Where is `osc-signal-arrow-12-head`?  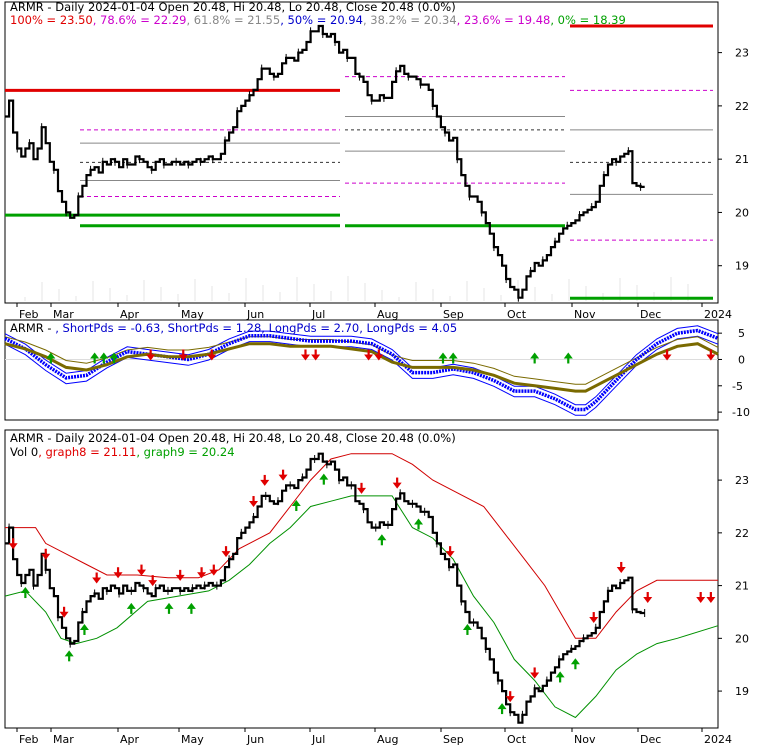
osc-signal-arrow-12-head is located at coordinates (453, 355).